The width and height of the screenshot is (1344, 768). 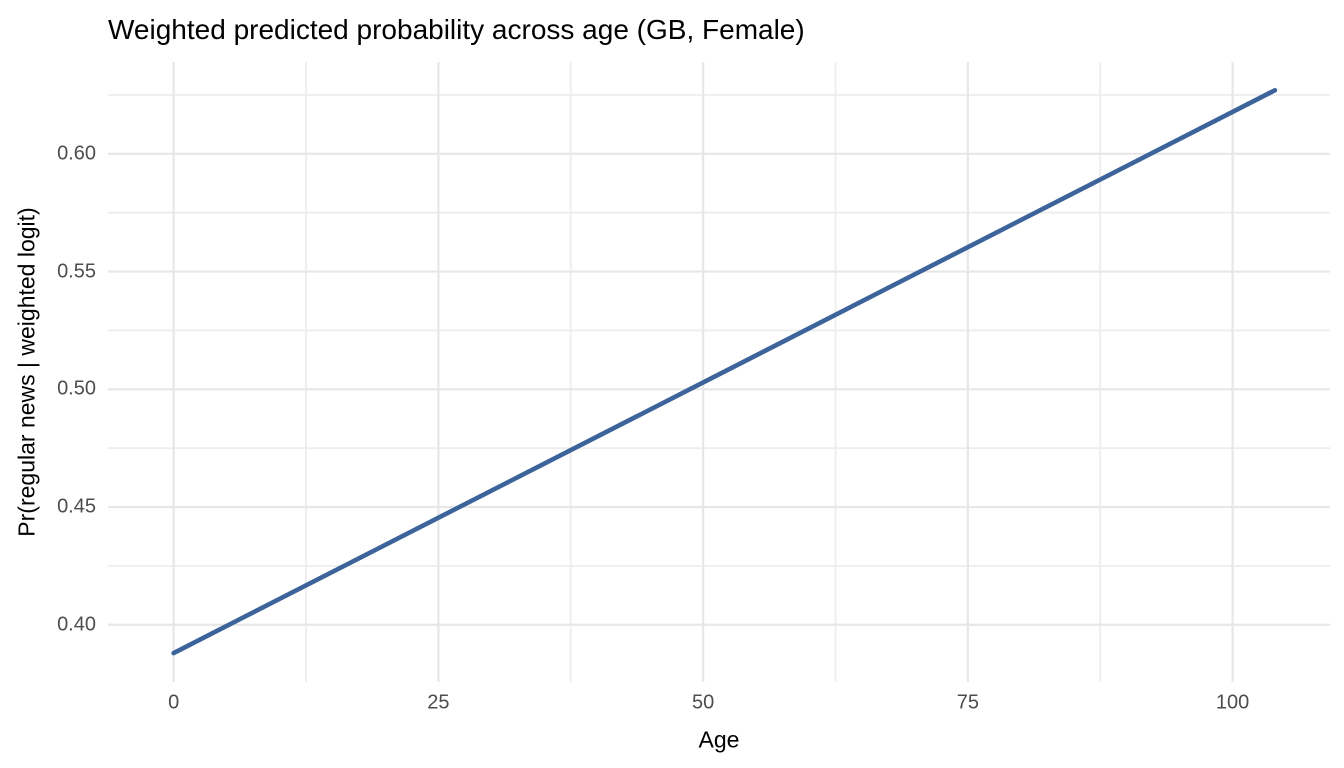 What do you see at coordinates (703, 702) in the screenshot?
I see `x-tick-label: 50` at bounding box center [703, 702].